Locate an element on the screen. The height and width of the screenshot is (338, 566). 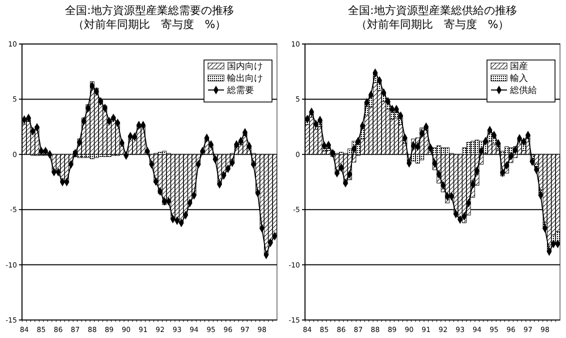
legend-label: 国産 is located at coordinates (519, 66).